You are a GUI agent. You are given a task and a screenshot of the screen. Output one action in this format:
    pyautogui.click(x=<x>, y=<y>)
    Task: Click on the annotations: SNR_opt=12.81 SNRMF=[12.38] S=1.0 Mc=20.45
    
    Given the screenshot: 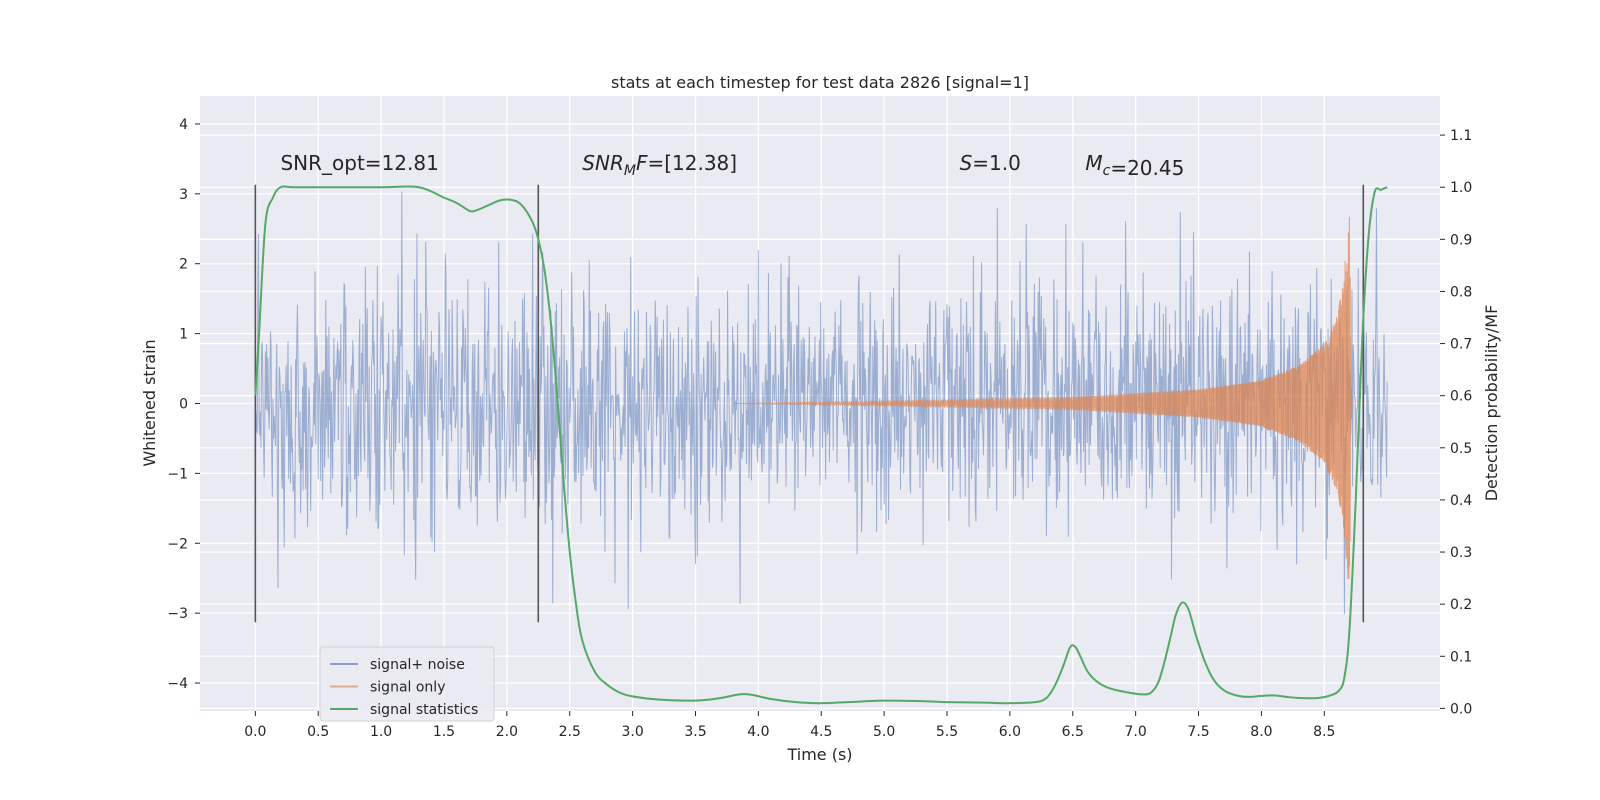 What is the action you would take?
    pyautogui.click(x=732, y=165)
    